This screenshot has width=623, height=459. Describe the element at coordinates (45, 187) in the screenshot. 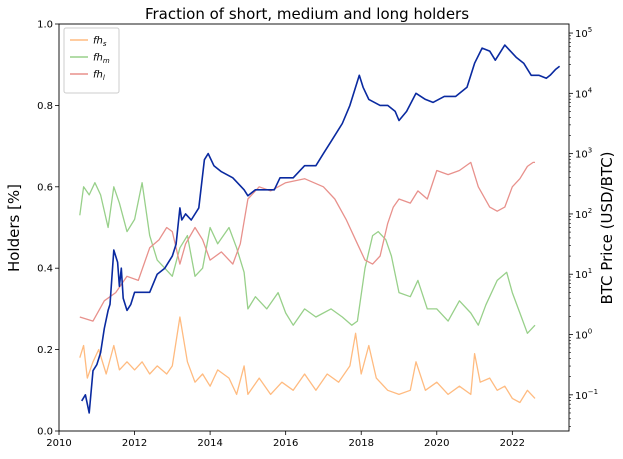

I see `y-tick-label: 0.6` at that location.